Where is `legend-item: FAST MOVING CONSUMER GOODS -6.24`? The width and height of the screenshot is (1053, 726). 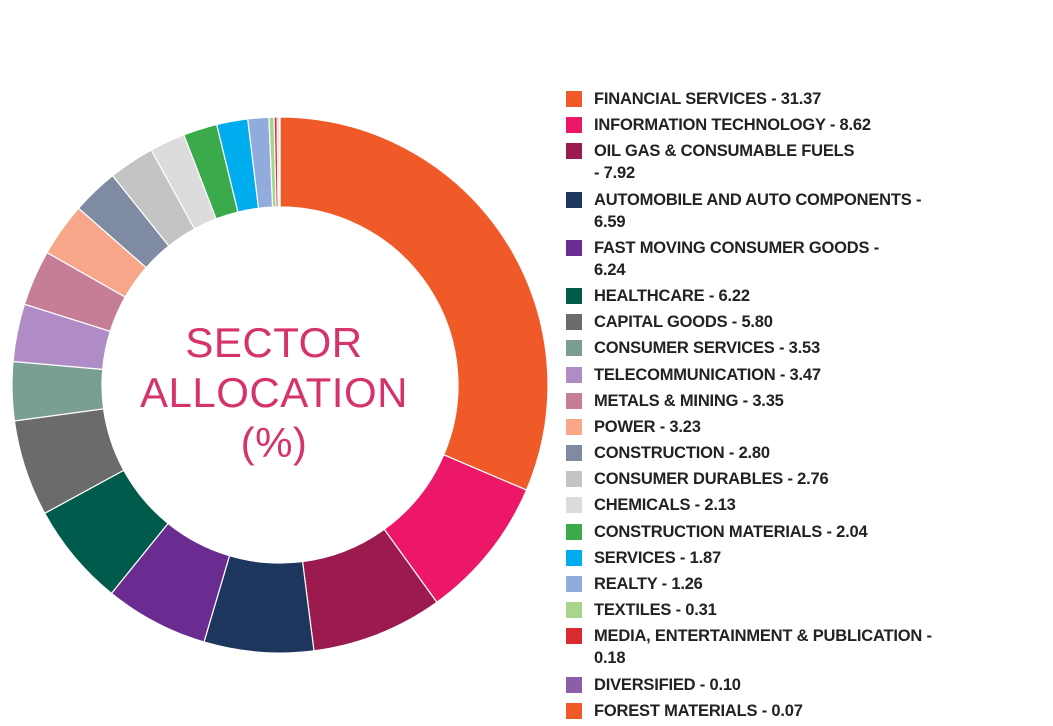
legend-item: FAST MOVING CONSUMER GOODS -6.24 is located at coordinates (776, 259).